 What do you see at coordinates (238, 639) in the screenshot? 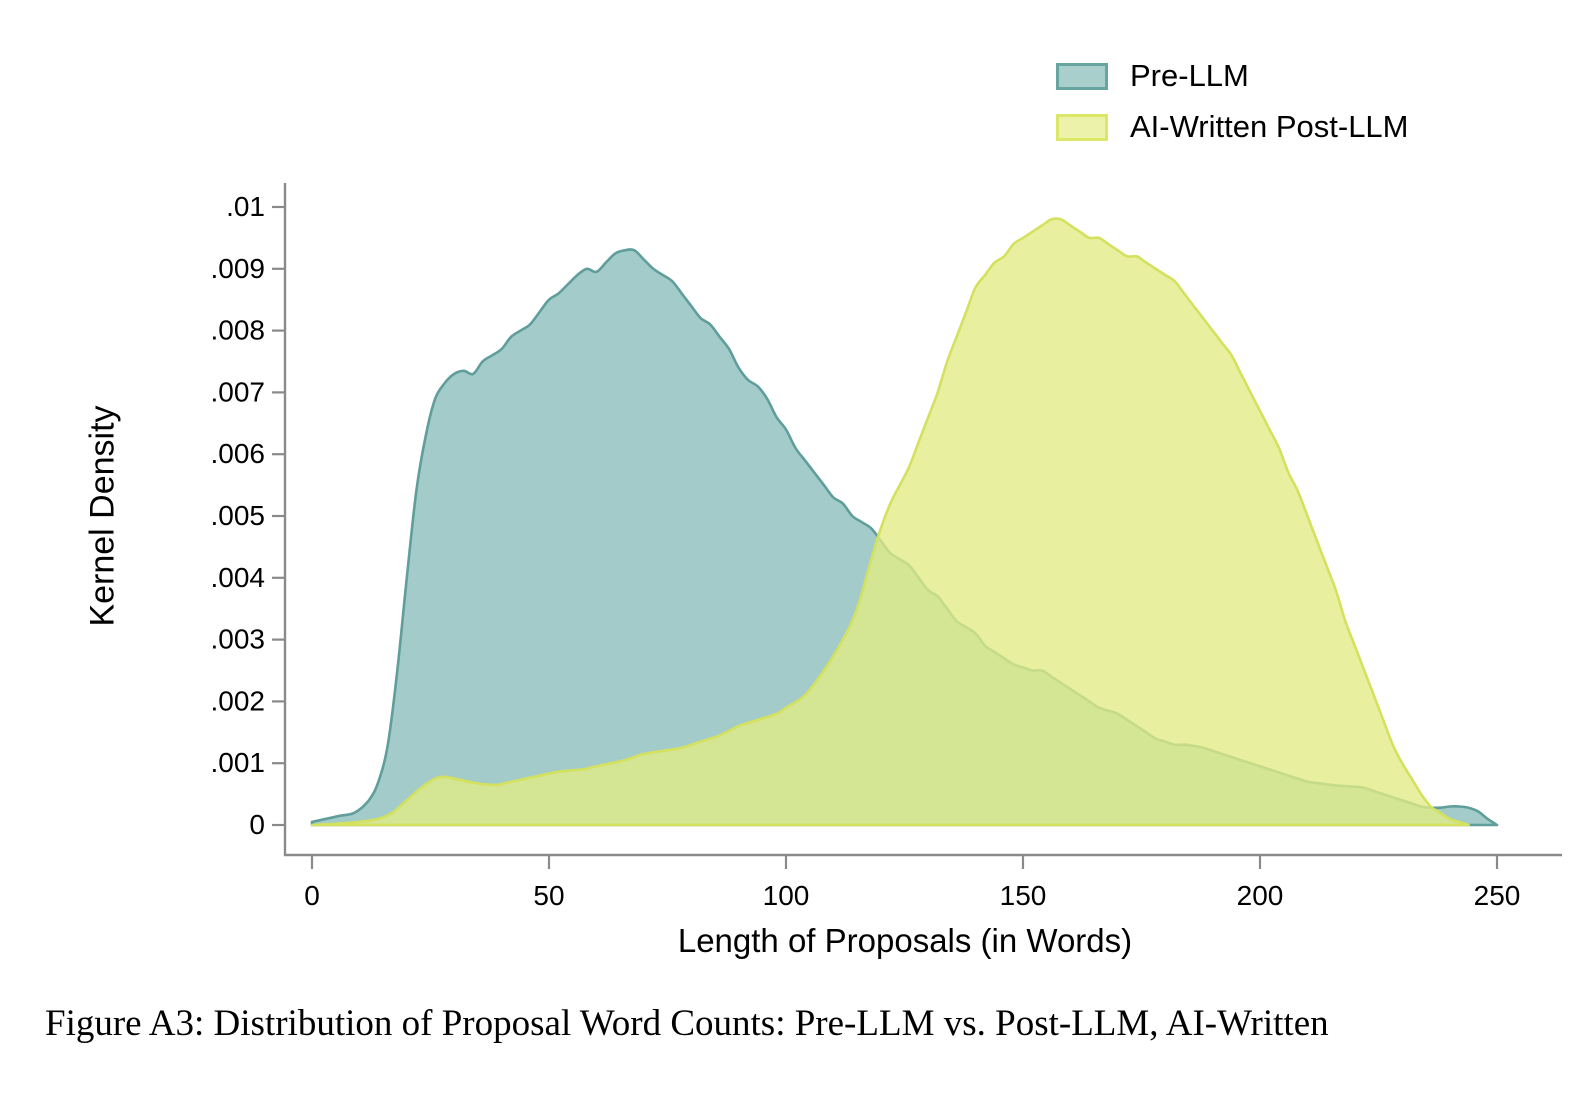
I see `y-tick-label: .003` at bounding box center [238, 639].